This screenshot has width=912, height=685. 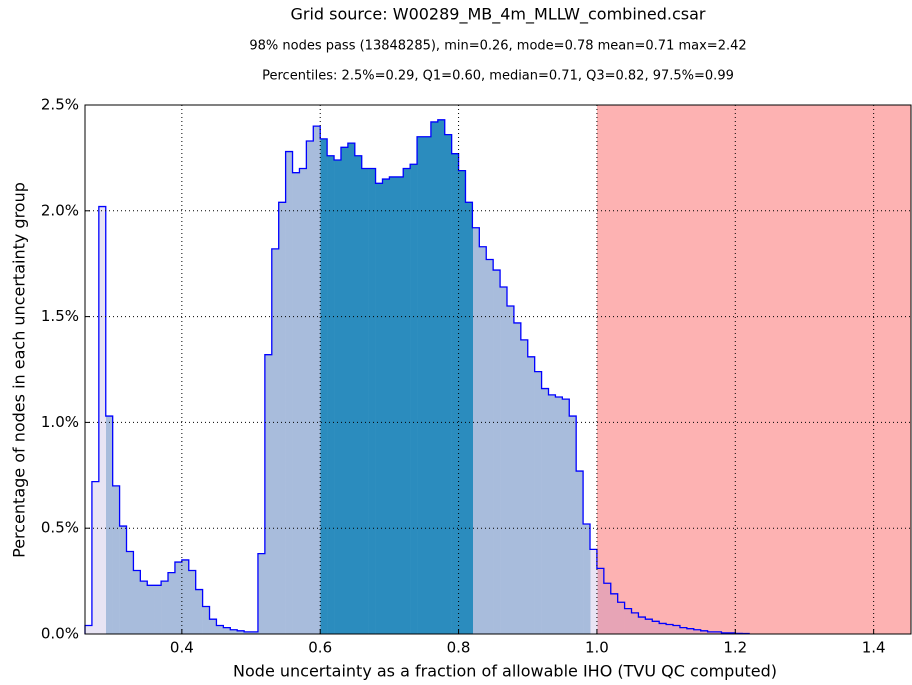 What do you see at coordinates (735, 648) in the screenshot?
I see `x-tick-label: 1.2` at bounding box center [735, 648].